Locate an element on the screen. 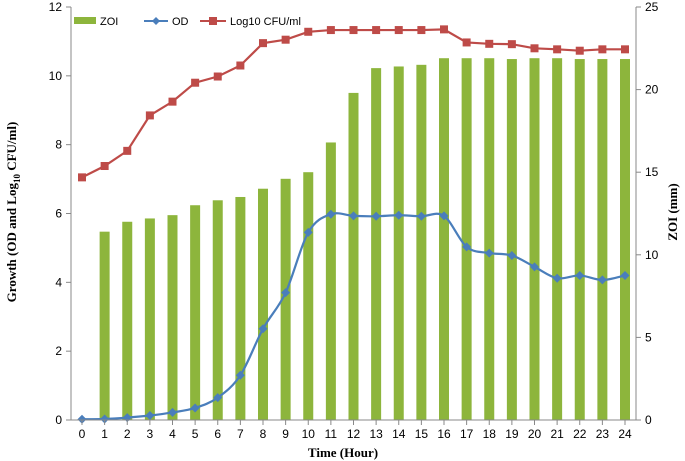 The width and height of the screenshot is (685, 461). x-tick-label: 1 is located at coordinates (104, 434).